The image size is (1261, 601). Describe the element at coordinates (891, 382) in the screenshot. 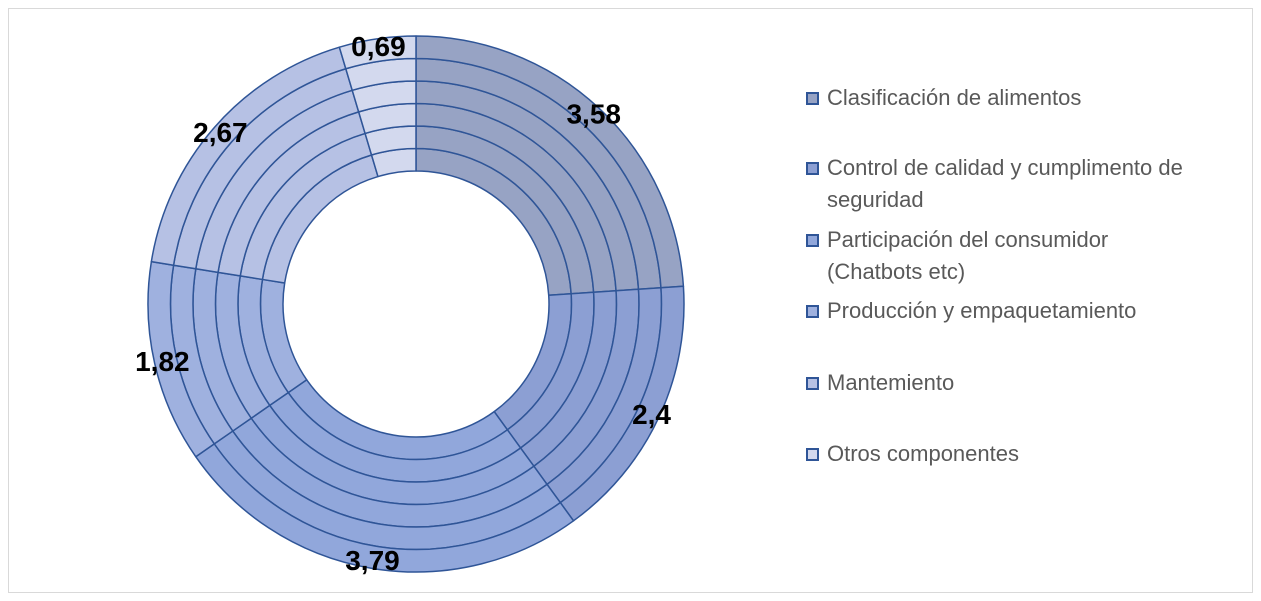

I see `legend-label: Mantemiento` at that location.